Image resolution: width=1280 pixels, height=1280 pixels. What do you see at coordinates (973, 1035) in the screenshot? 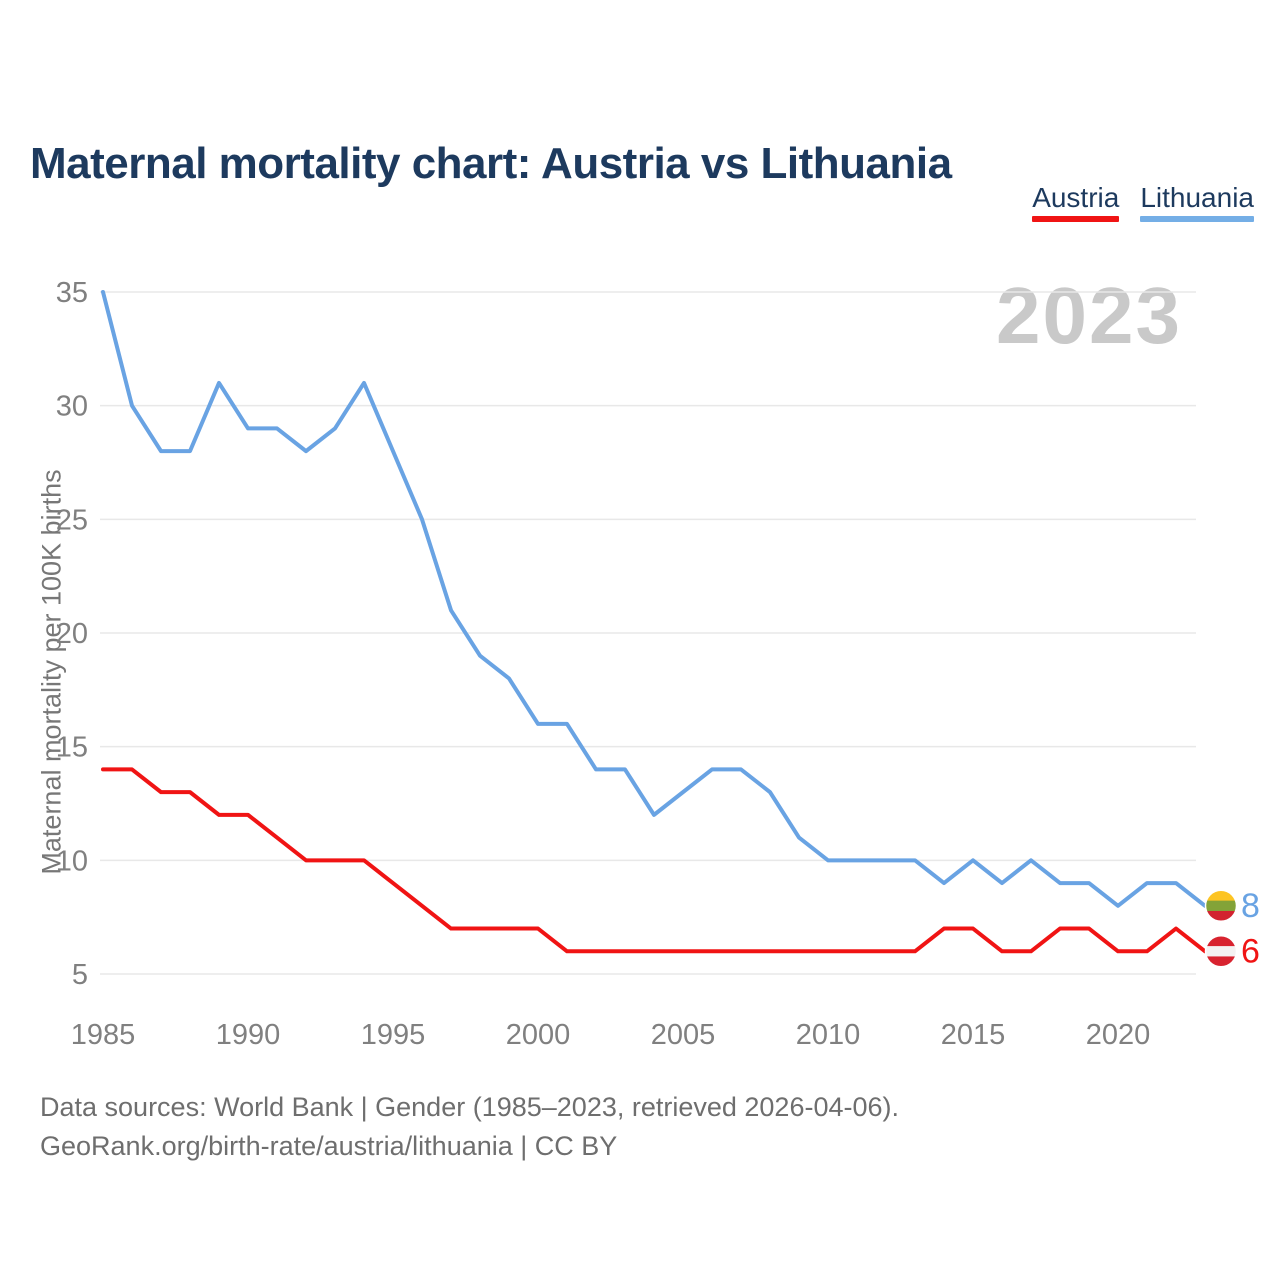
I see `x-tick-label-2015: 2015` at bounding box center [973, 1035].